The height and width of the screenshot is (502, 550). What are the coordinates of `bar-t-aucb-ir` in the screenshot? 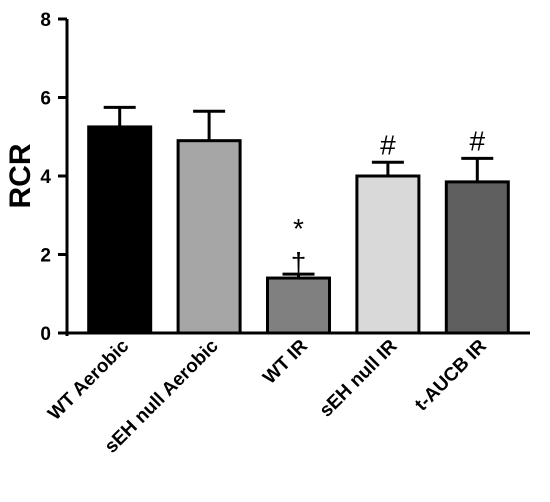 It's located at (477, 257).